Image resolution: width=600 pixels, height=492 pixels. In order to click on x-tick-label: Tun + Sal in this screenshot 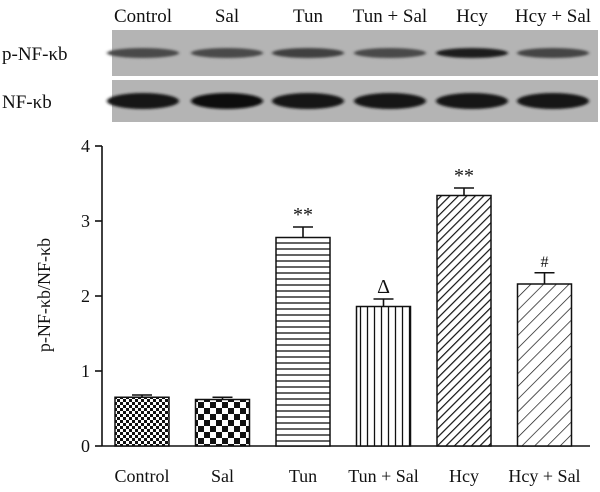, I will do `click(383, 476)`.